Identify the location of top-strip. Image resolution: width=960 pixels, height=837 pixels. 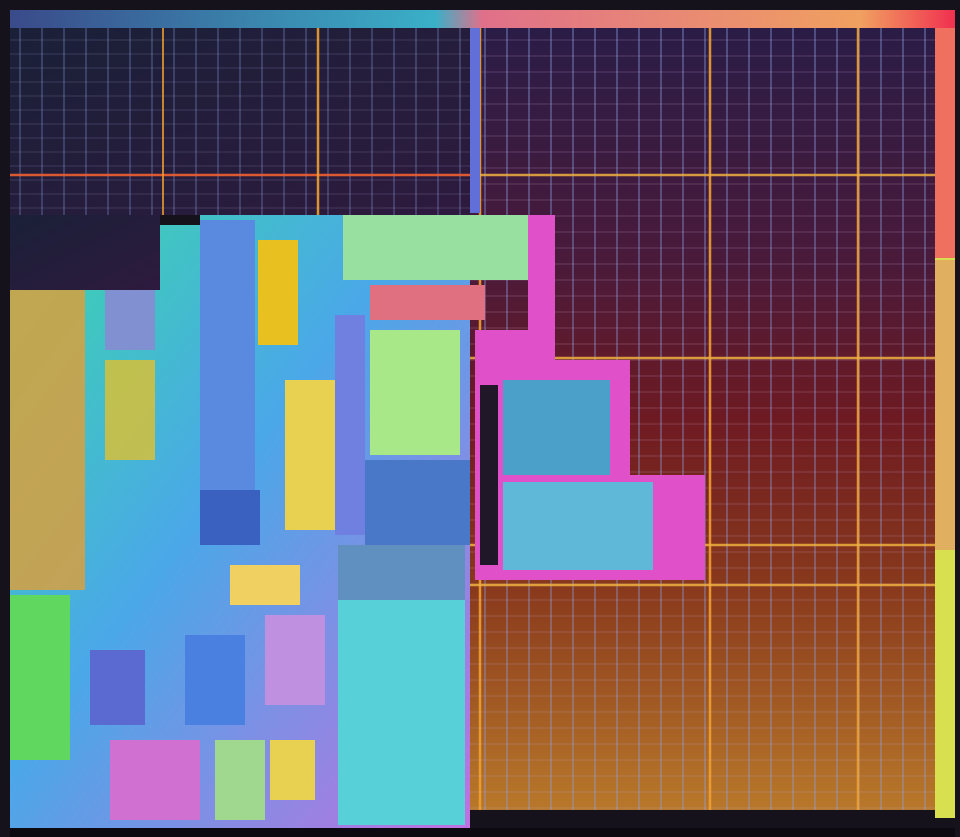
(482, 19).